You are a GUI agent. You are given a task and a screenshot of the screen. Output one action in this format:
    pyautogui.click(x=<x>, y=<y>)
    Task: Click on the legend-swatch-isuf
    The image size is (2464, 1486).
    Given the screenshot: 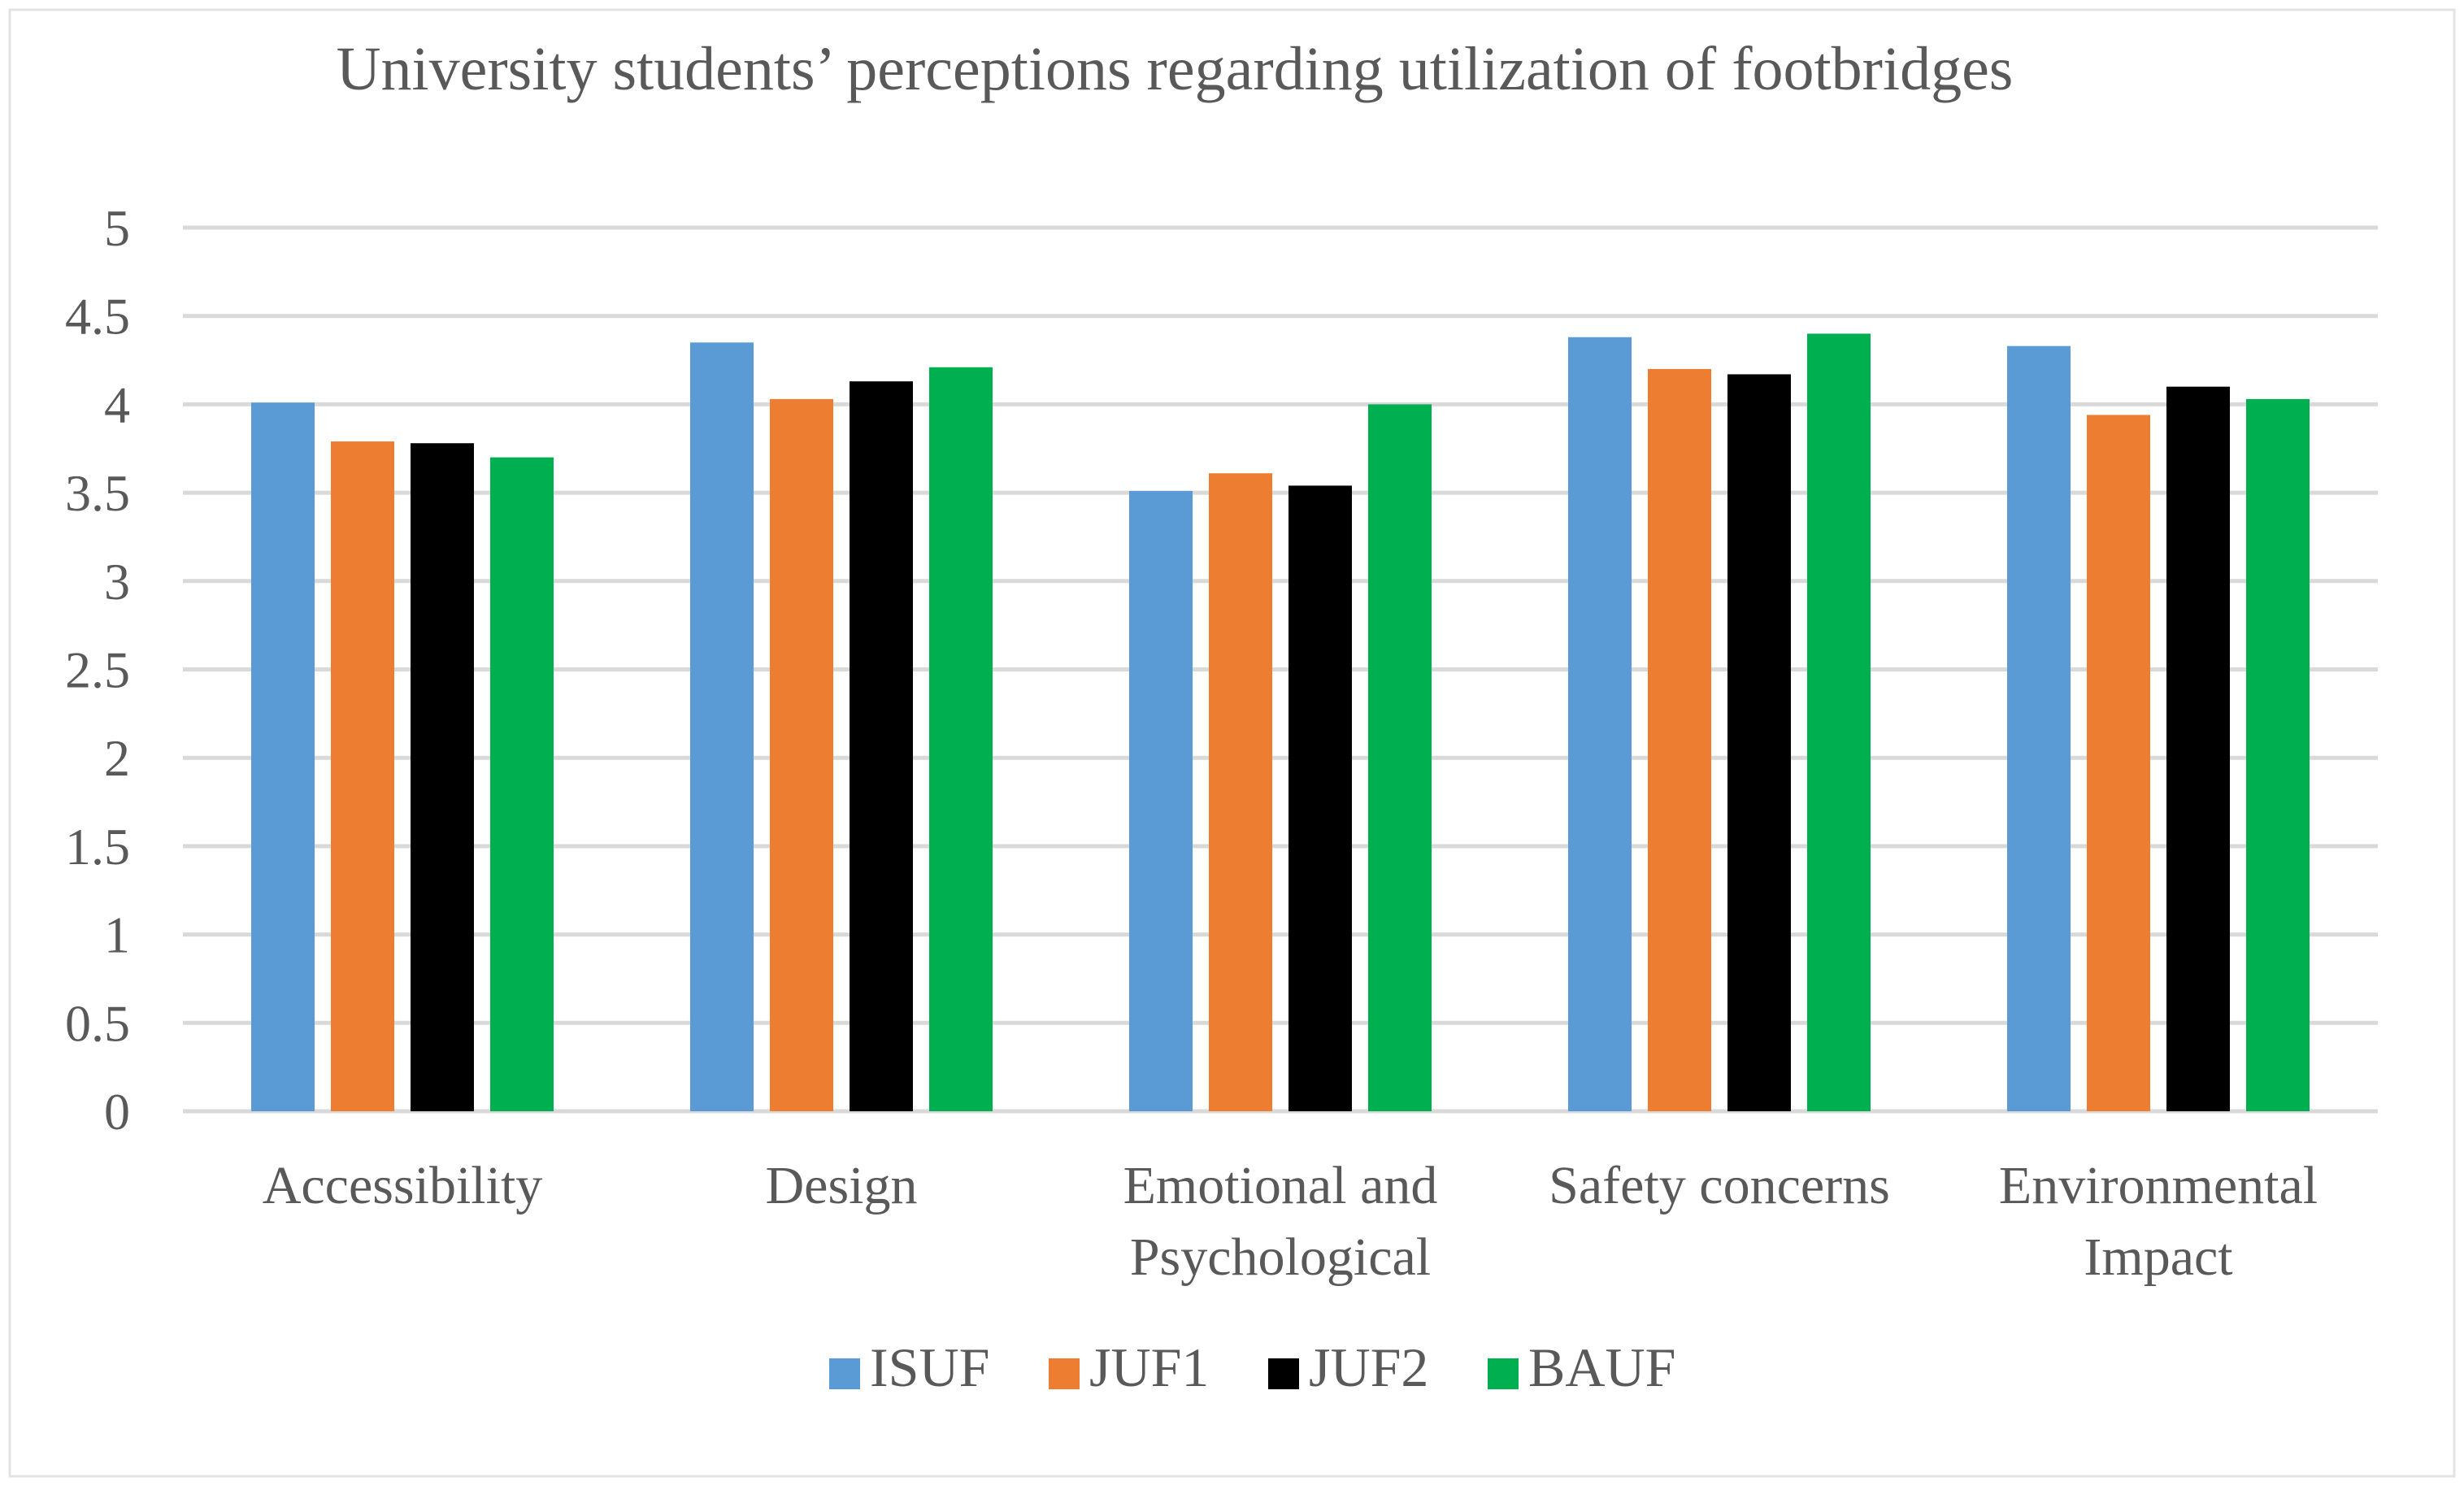 What is the action you would take?
    pyautogui.click(x=844, y=1373)
    